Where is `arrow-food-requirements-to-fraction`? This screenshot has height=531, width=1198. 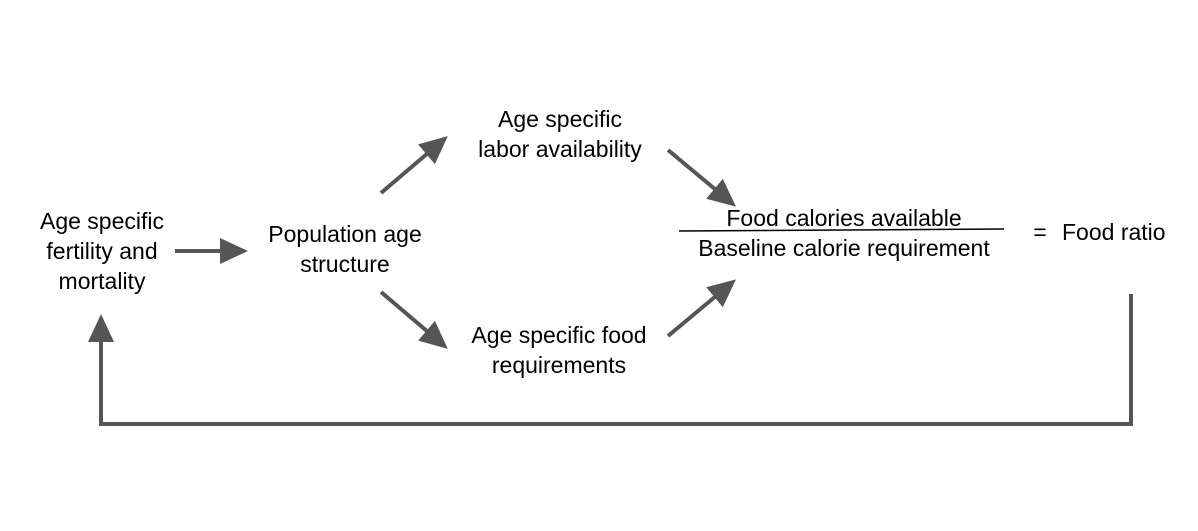 arrow-food-requirements-to-fraction is located at coordinates (701, 308).